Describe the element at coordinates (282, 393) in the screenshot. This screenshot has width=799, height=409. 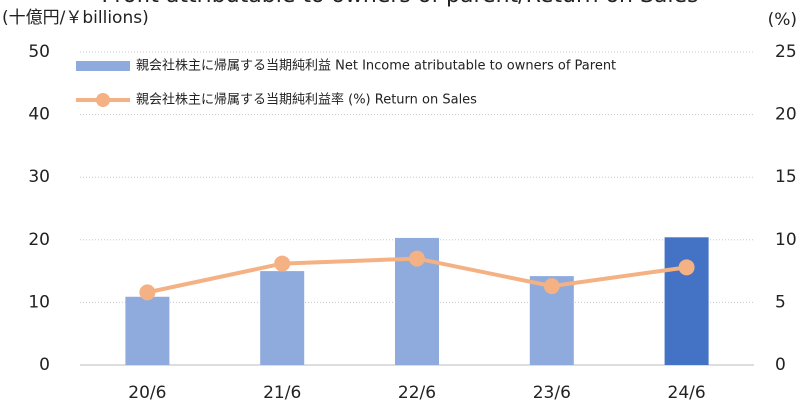
I see `x-tick-label: 21/6` at that location.